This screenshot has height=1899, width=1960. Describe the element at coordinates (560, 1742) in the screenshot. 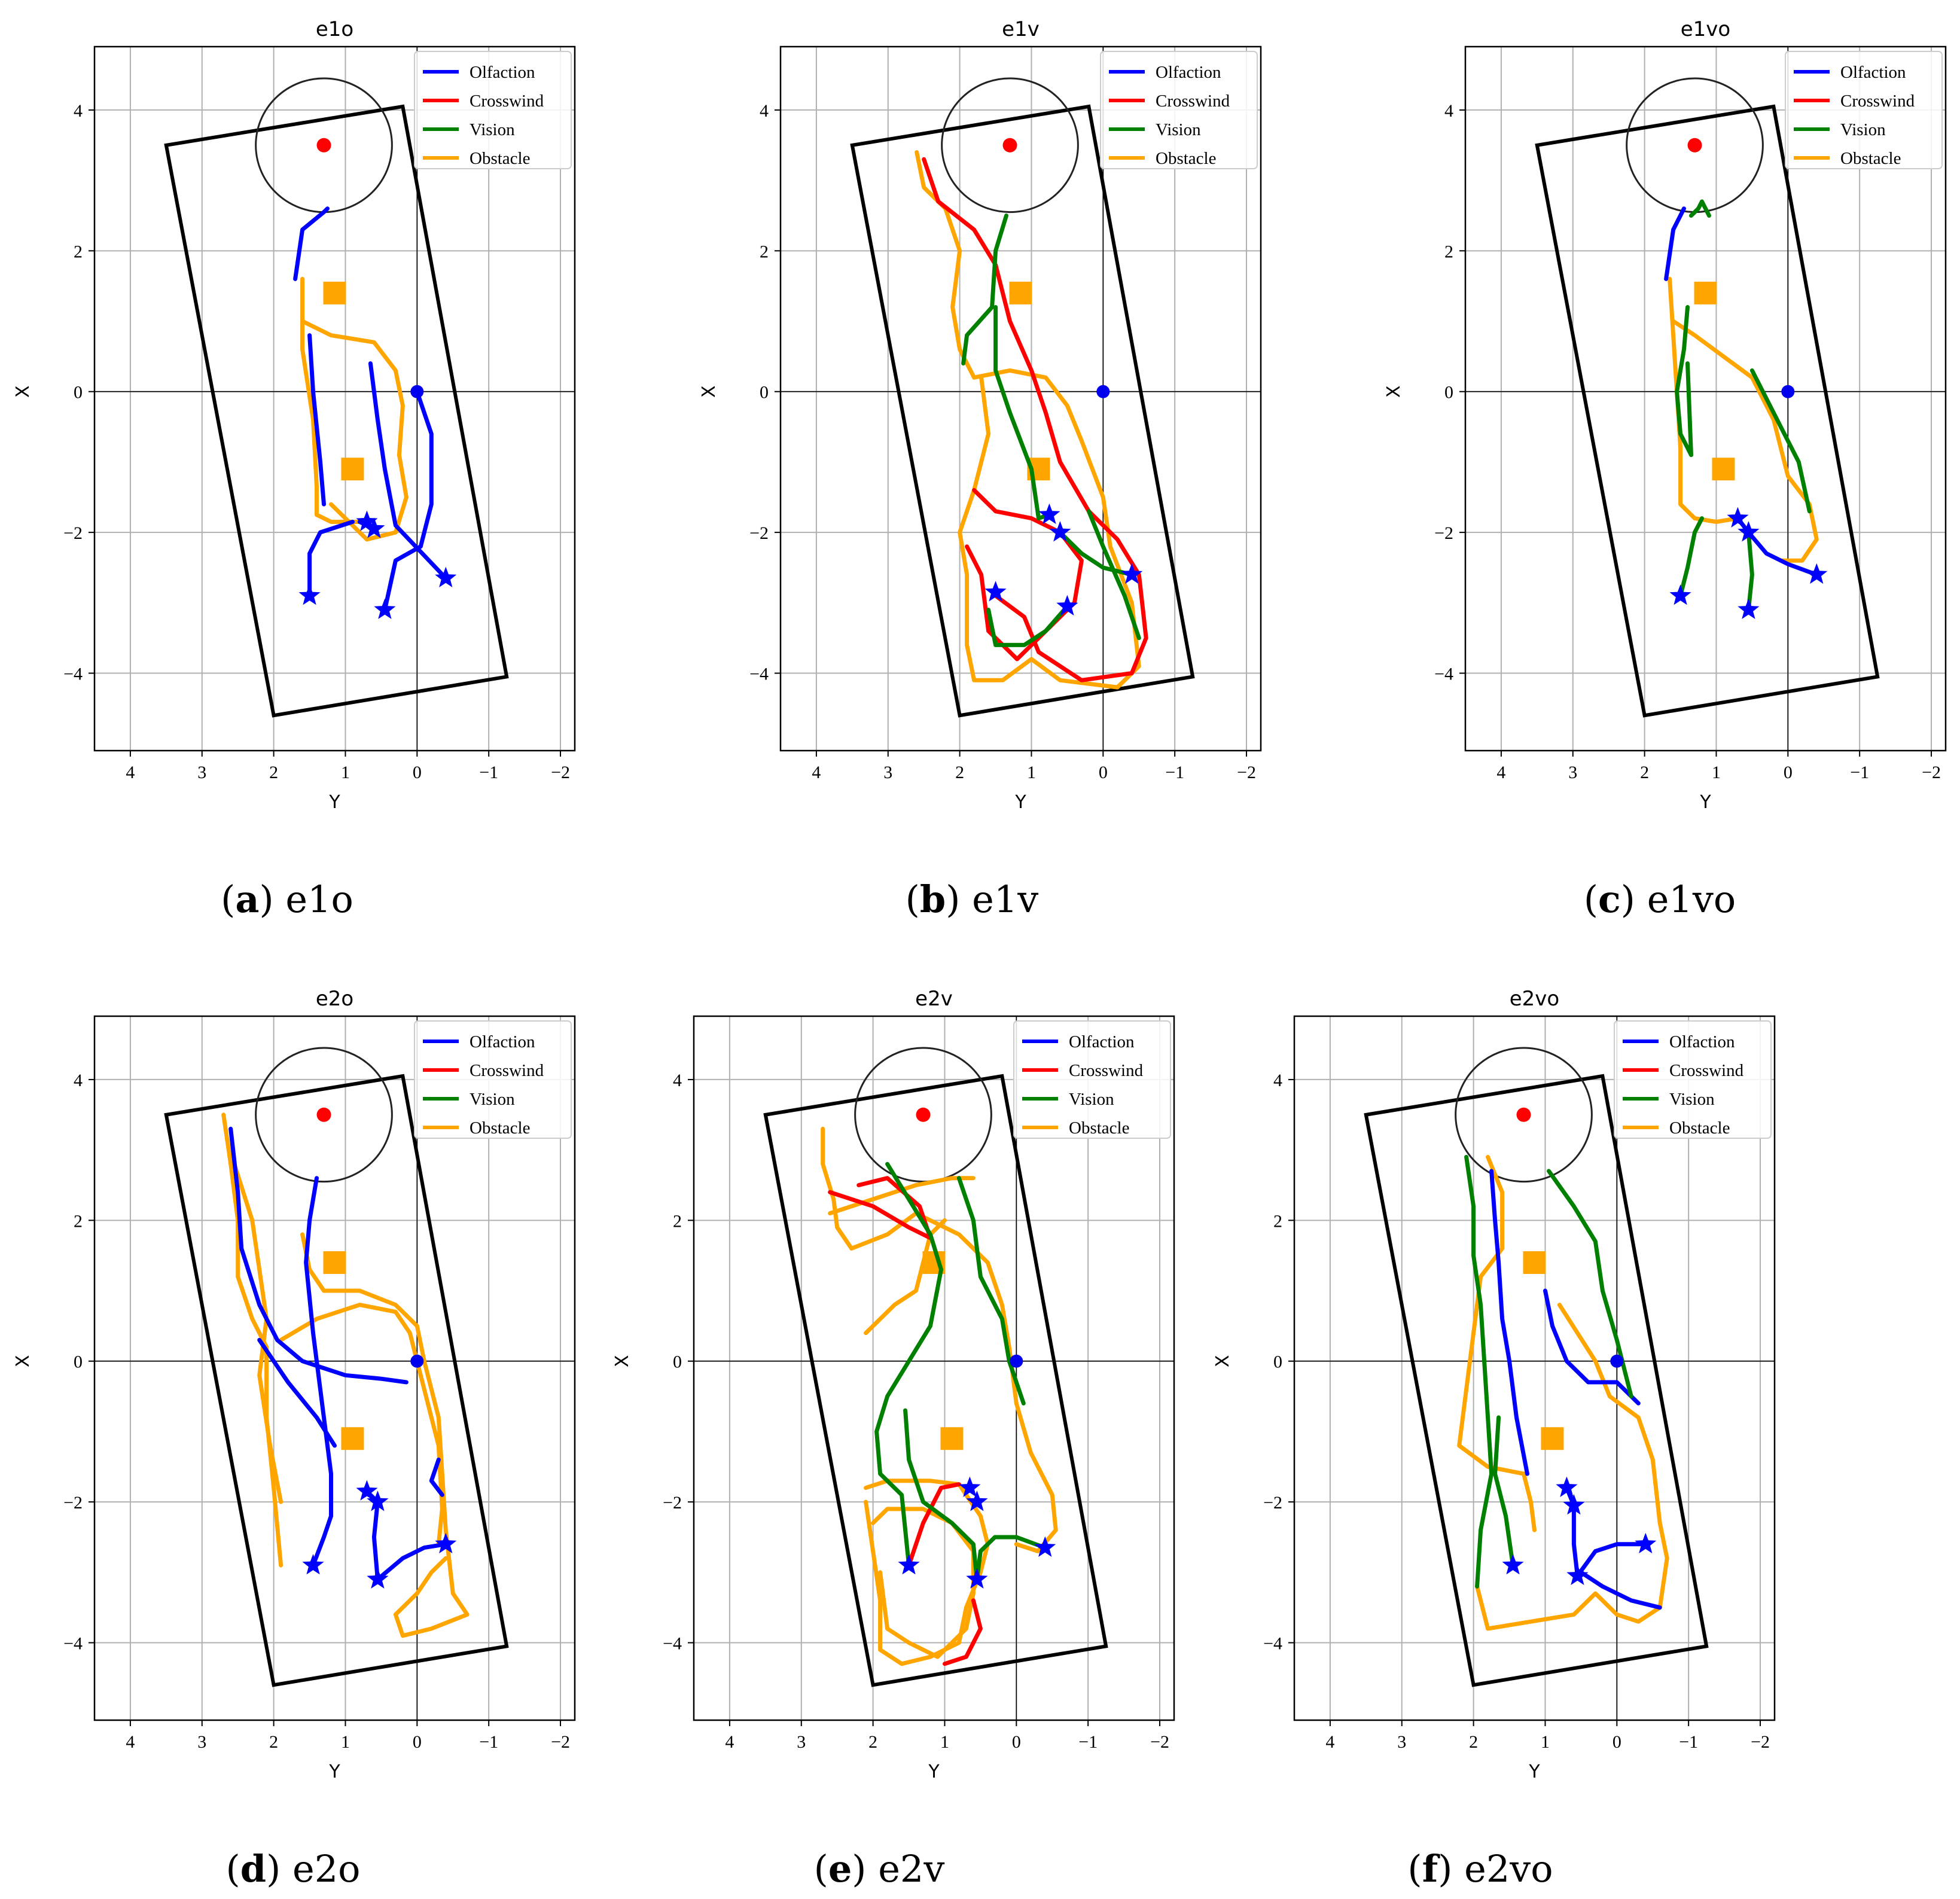

I see `x-tick-label: −2` at that location.